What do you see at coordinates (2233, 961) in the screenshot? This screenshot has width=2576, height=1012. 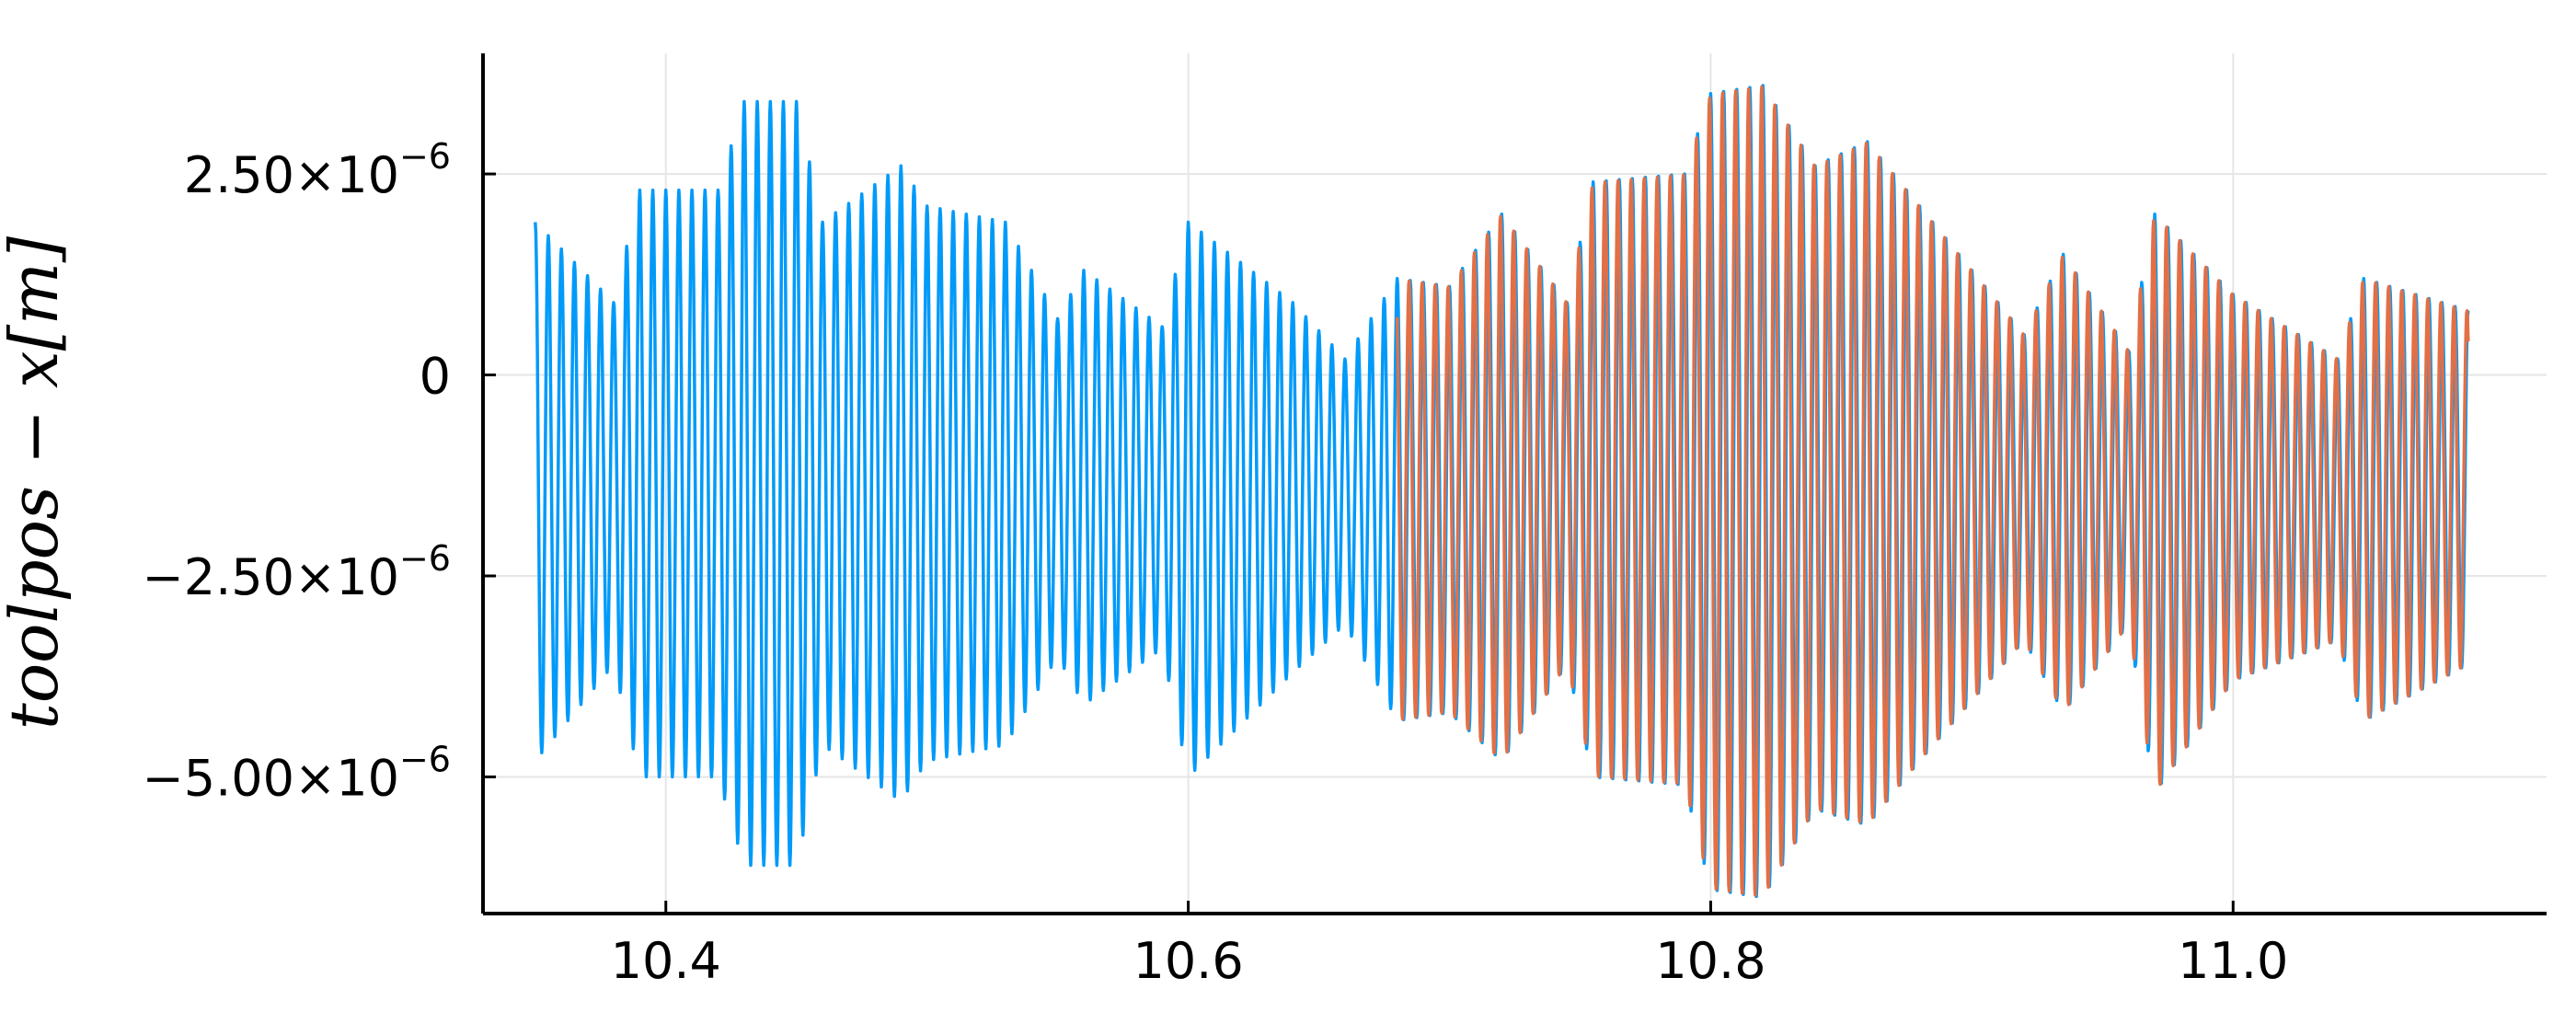 I see `x-tick-label: 11.0` at bounding box center [2233, 961].